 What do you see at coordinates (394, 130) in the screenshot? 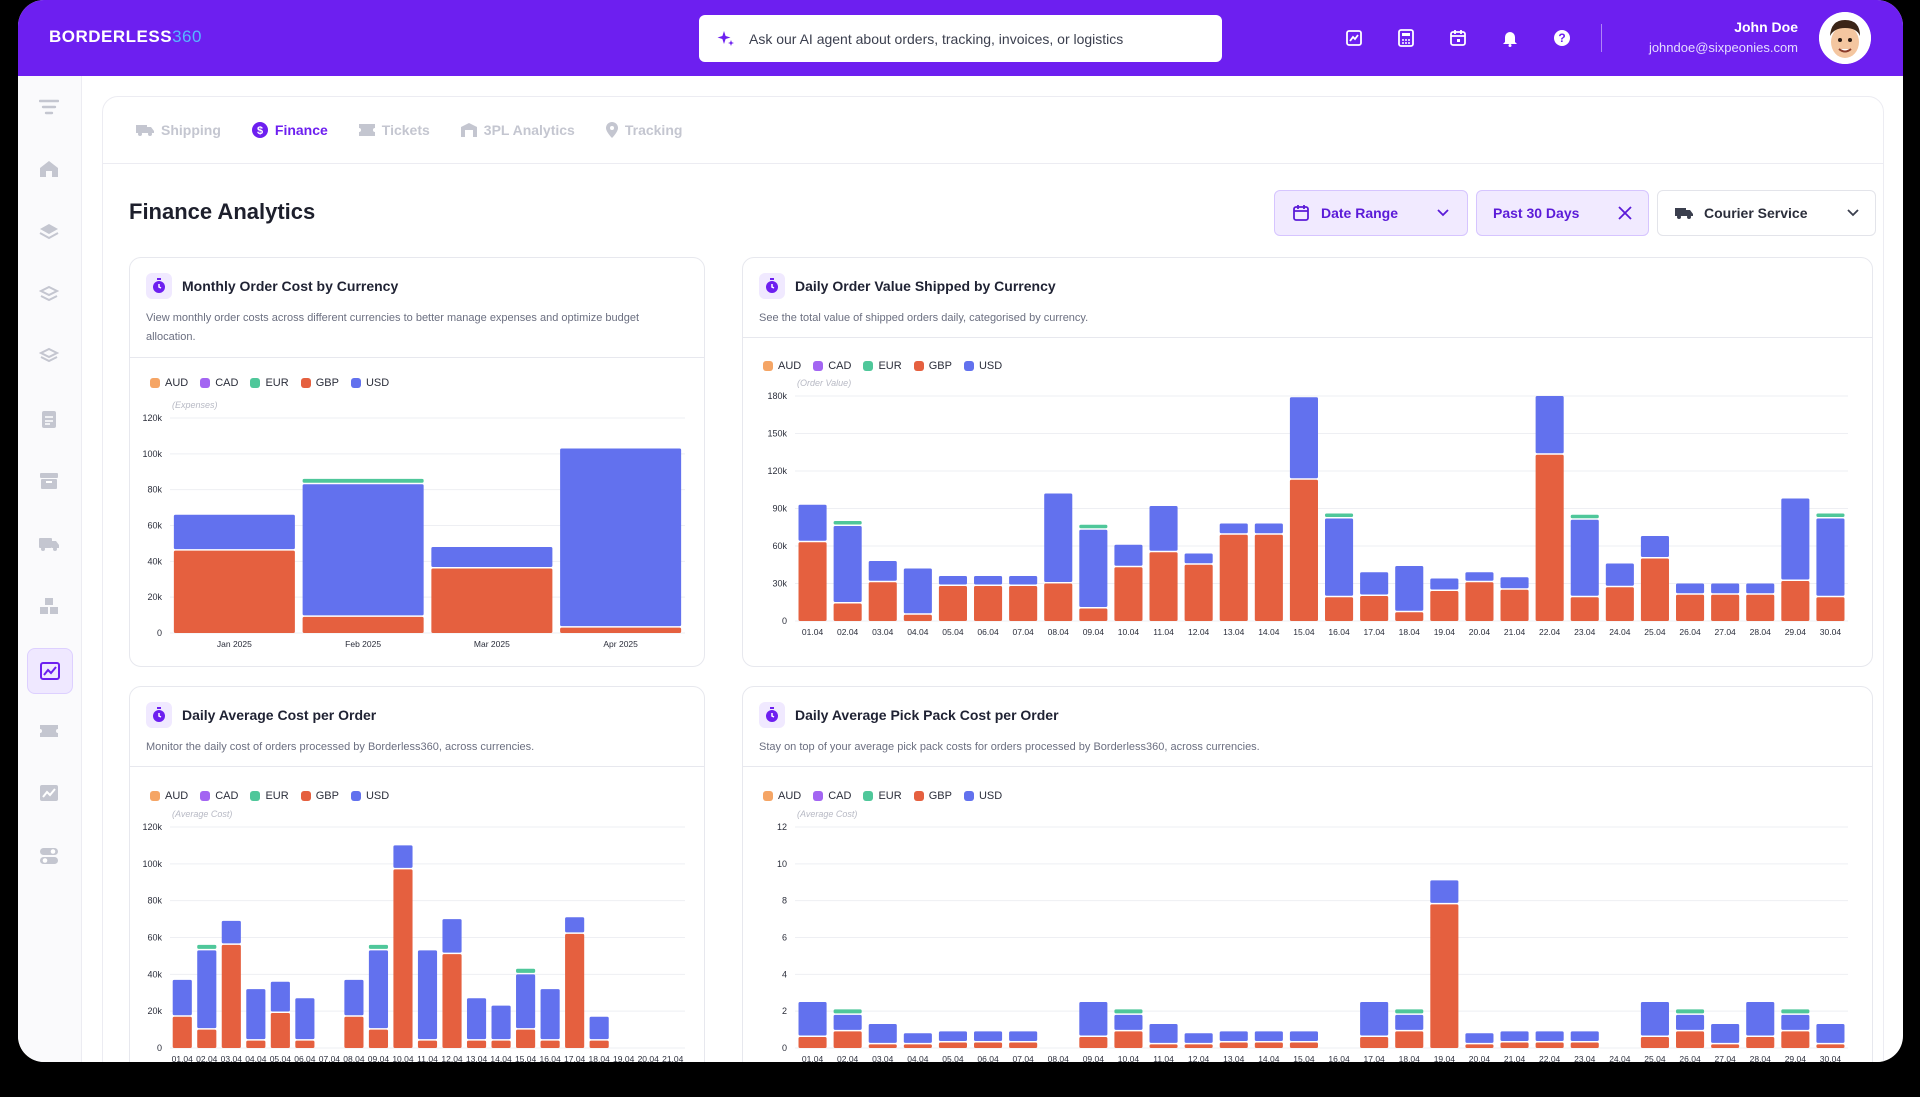
I see `tab-tickets: Tickets` at bounding box center [394, 130].